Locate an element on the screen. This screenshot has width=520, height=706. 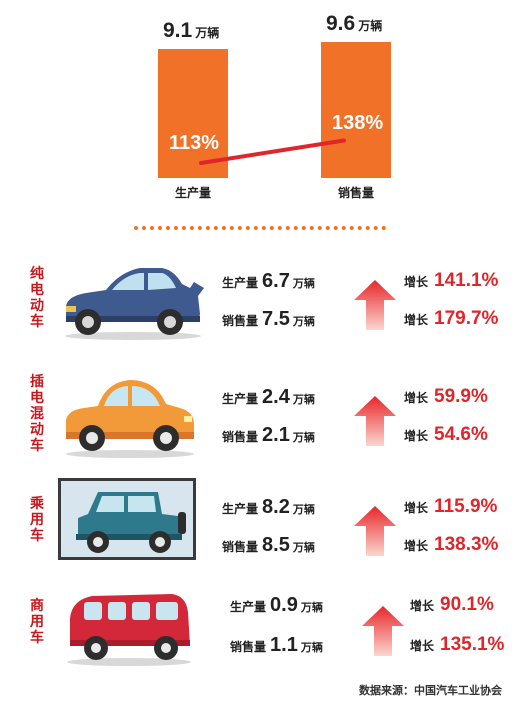
production-growth: 增长 59.9% is located at coordinates (446, 397).